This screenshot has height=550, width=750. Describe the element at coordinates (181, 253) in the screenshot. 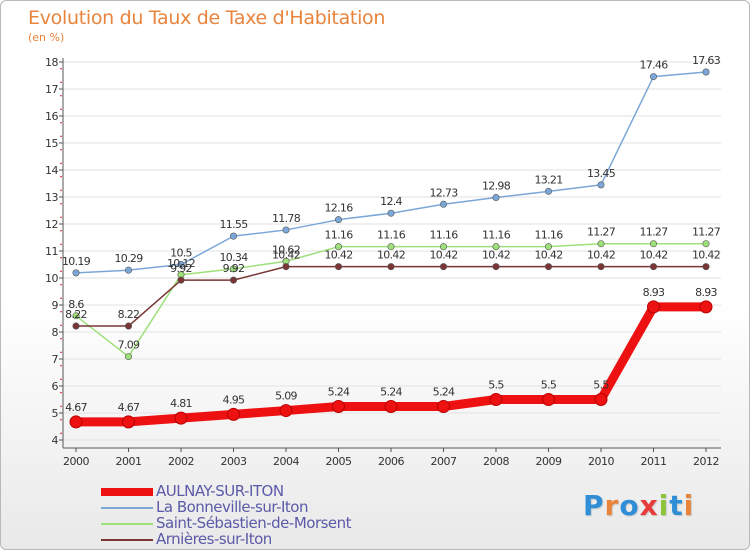

I see `data-label-la-bonneville-sur-iton: 10.5` at that location.